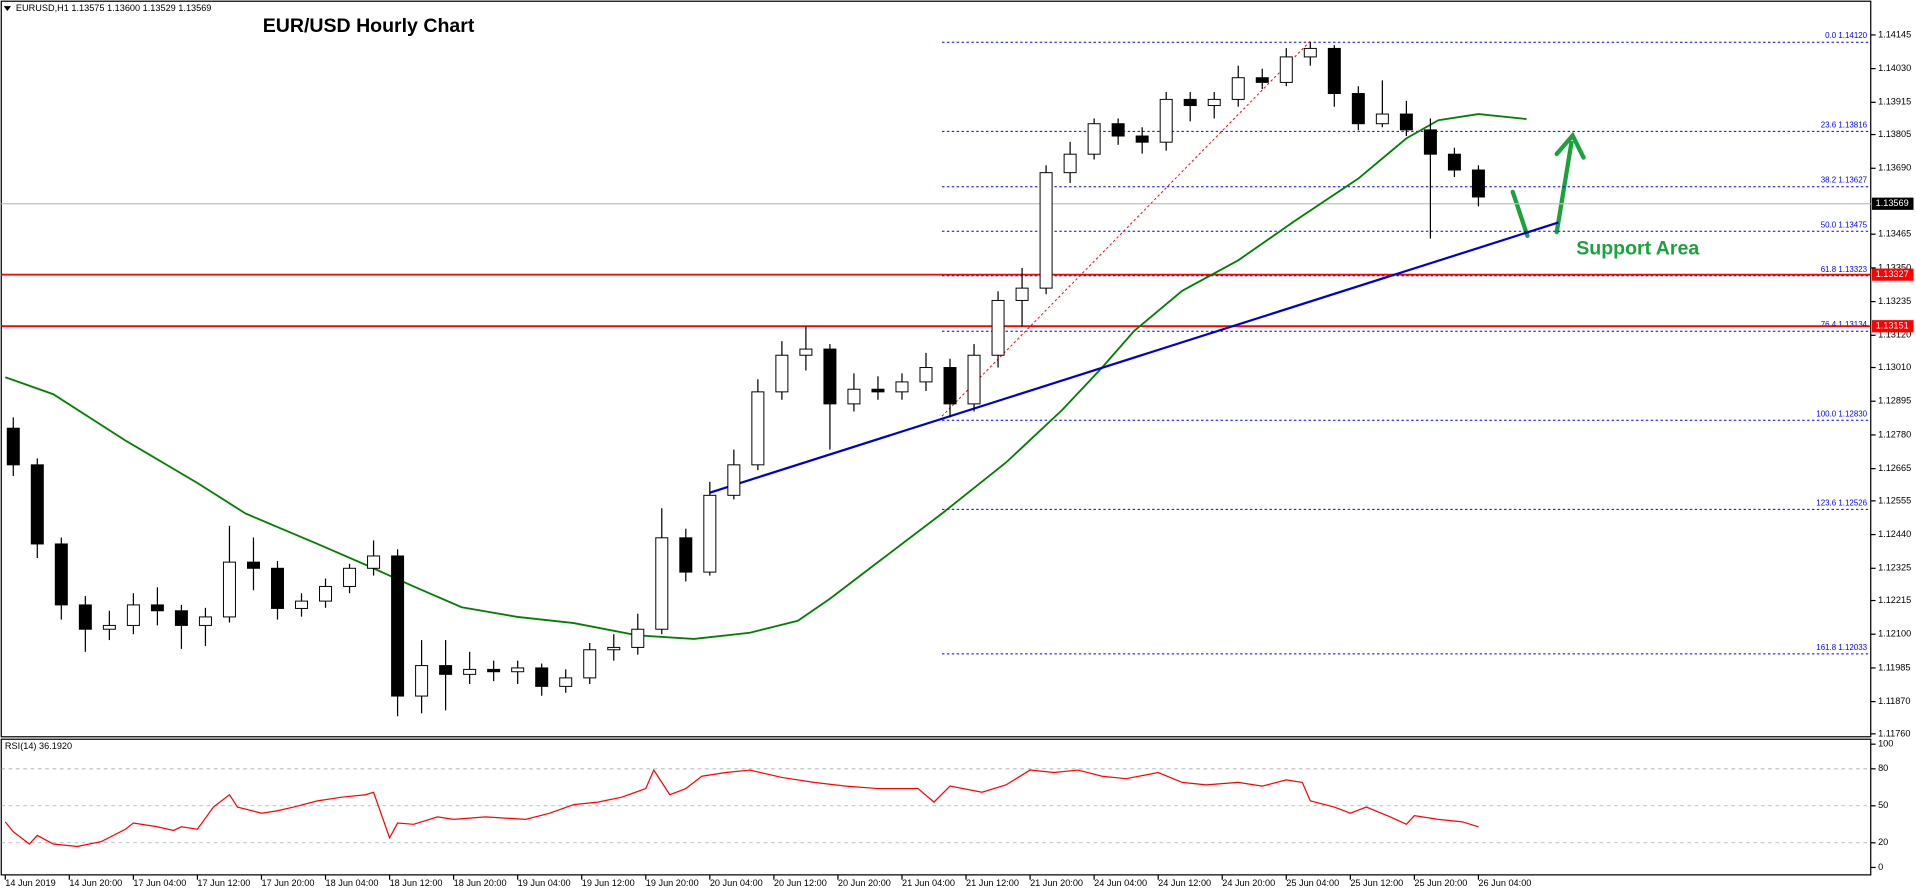 This screenshot has width=1916, height=896. I want to click on y-tick-label: 1.12665, so click(1894, 468).